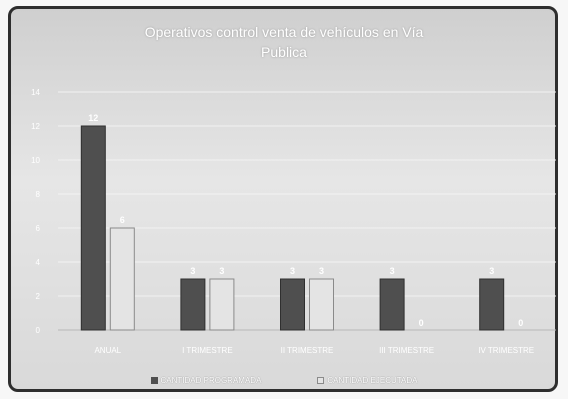 This screenshot has width=568, height=399. I want to click on y-tick-label: 14, so click(35, 92).